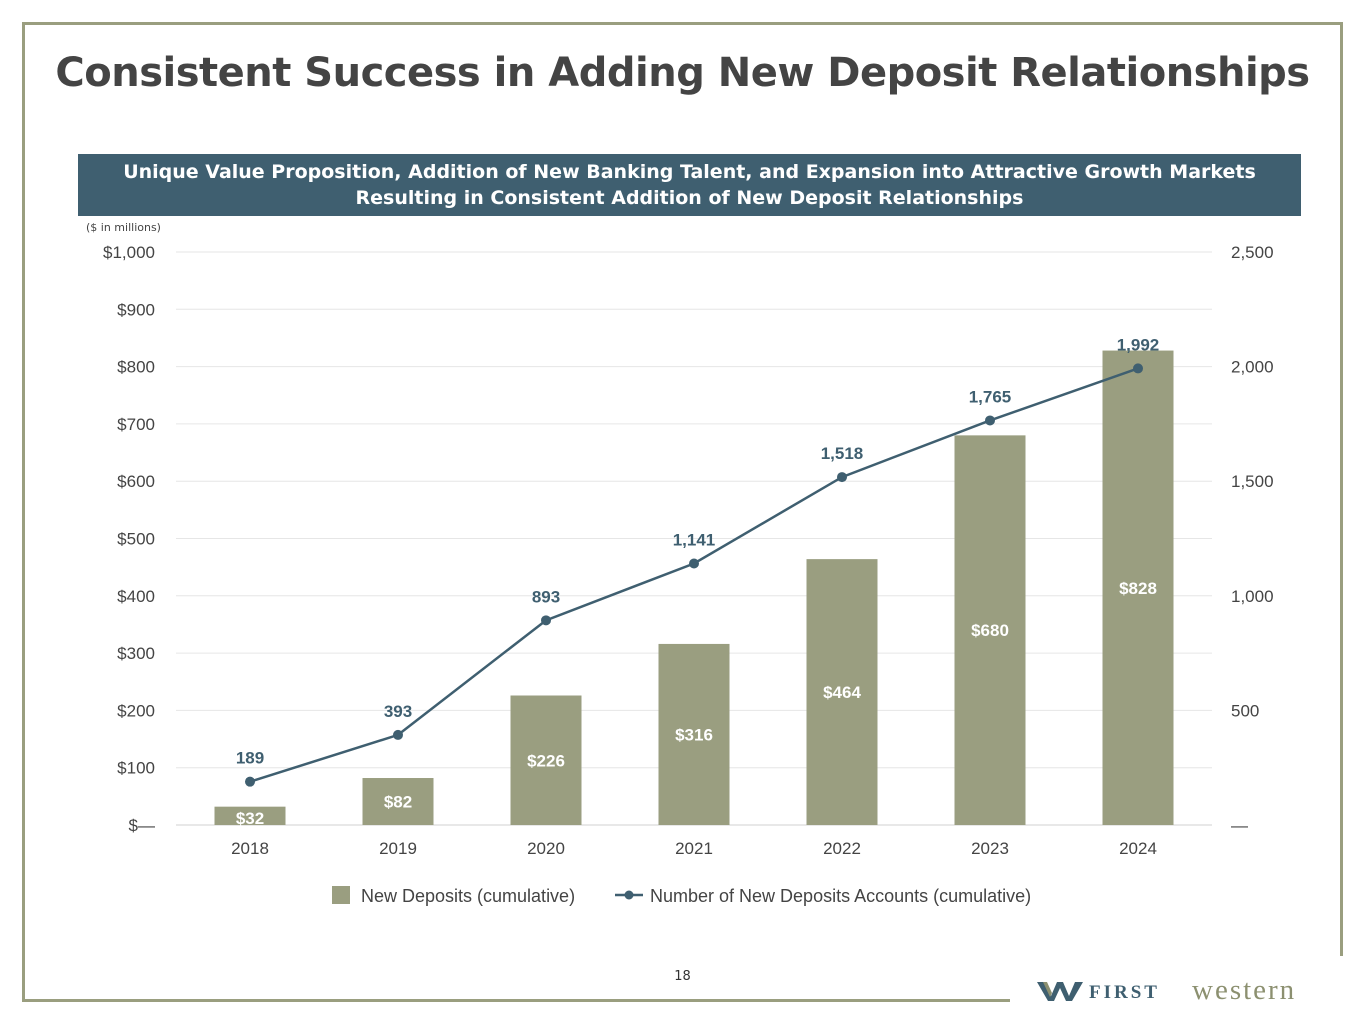 Image resolution: width=1365 pixels, height=1024 pixels. I want to click on bar-value-label: $680, so click(990, 630).